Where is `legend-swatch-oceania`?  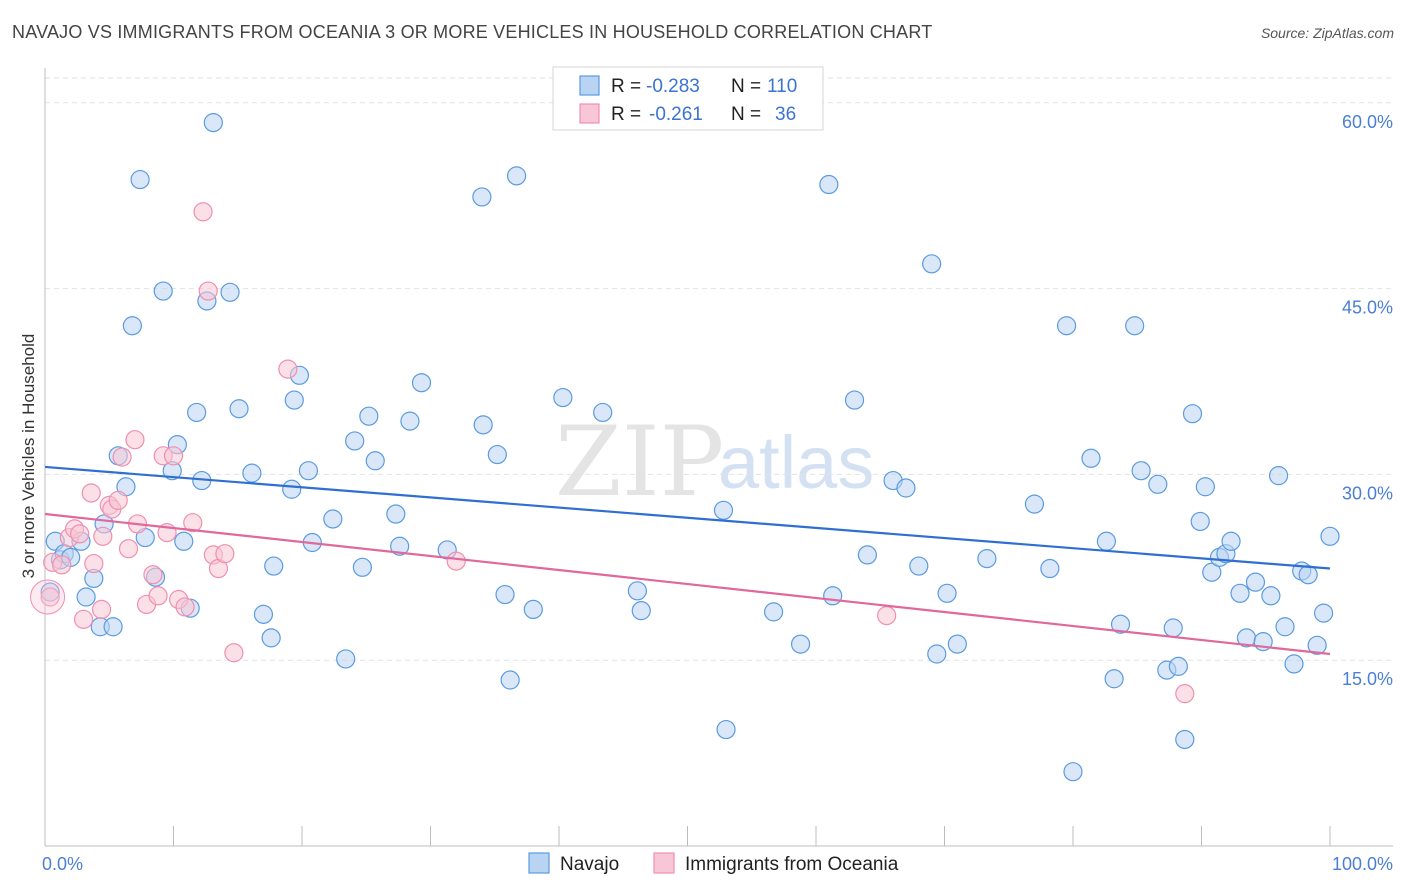
legend-swatch-oceania is located at coordinates (589, 113).